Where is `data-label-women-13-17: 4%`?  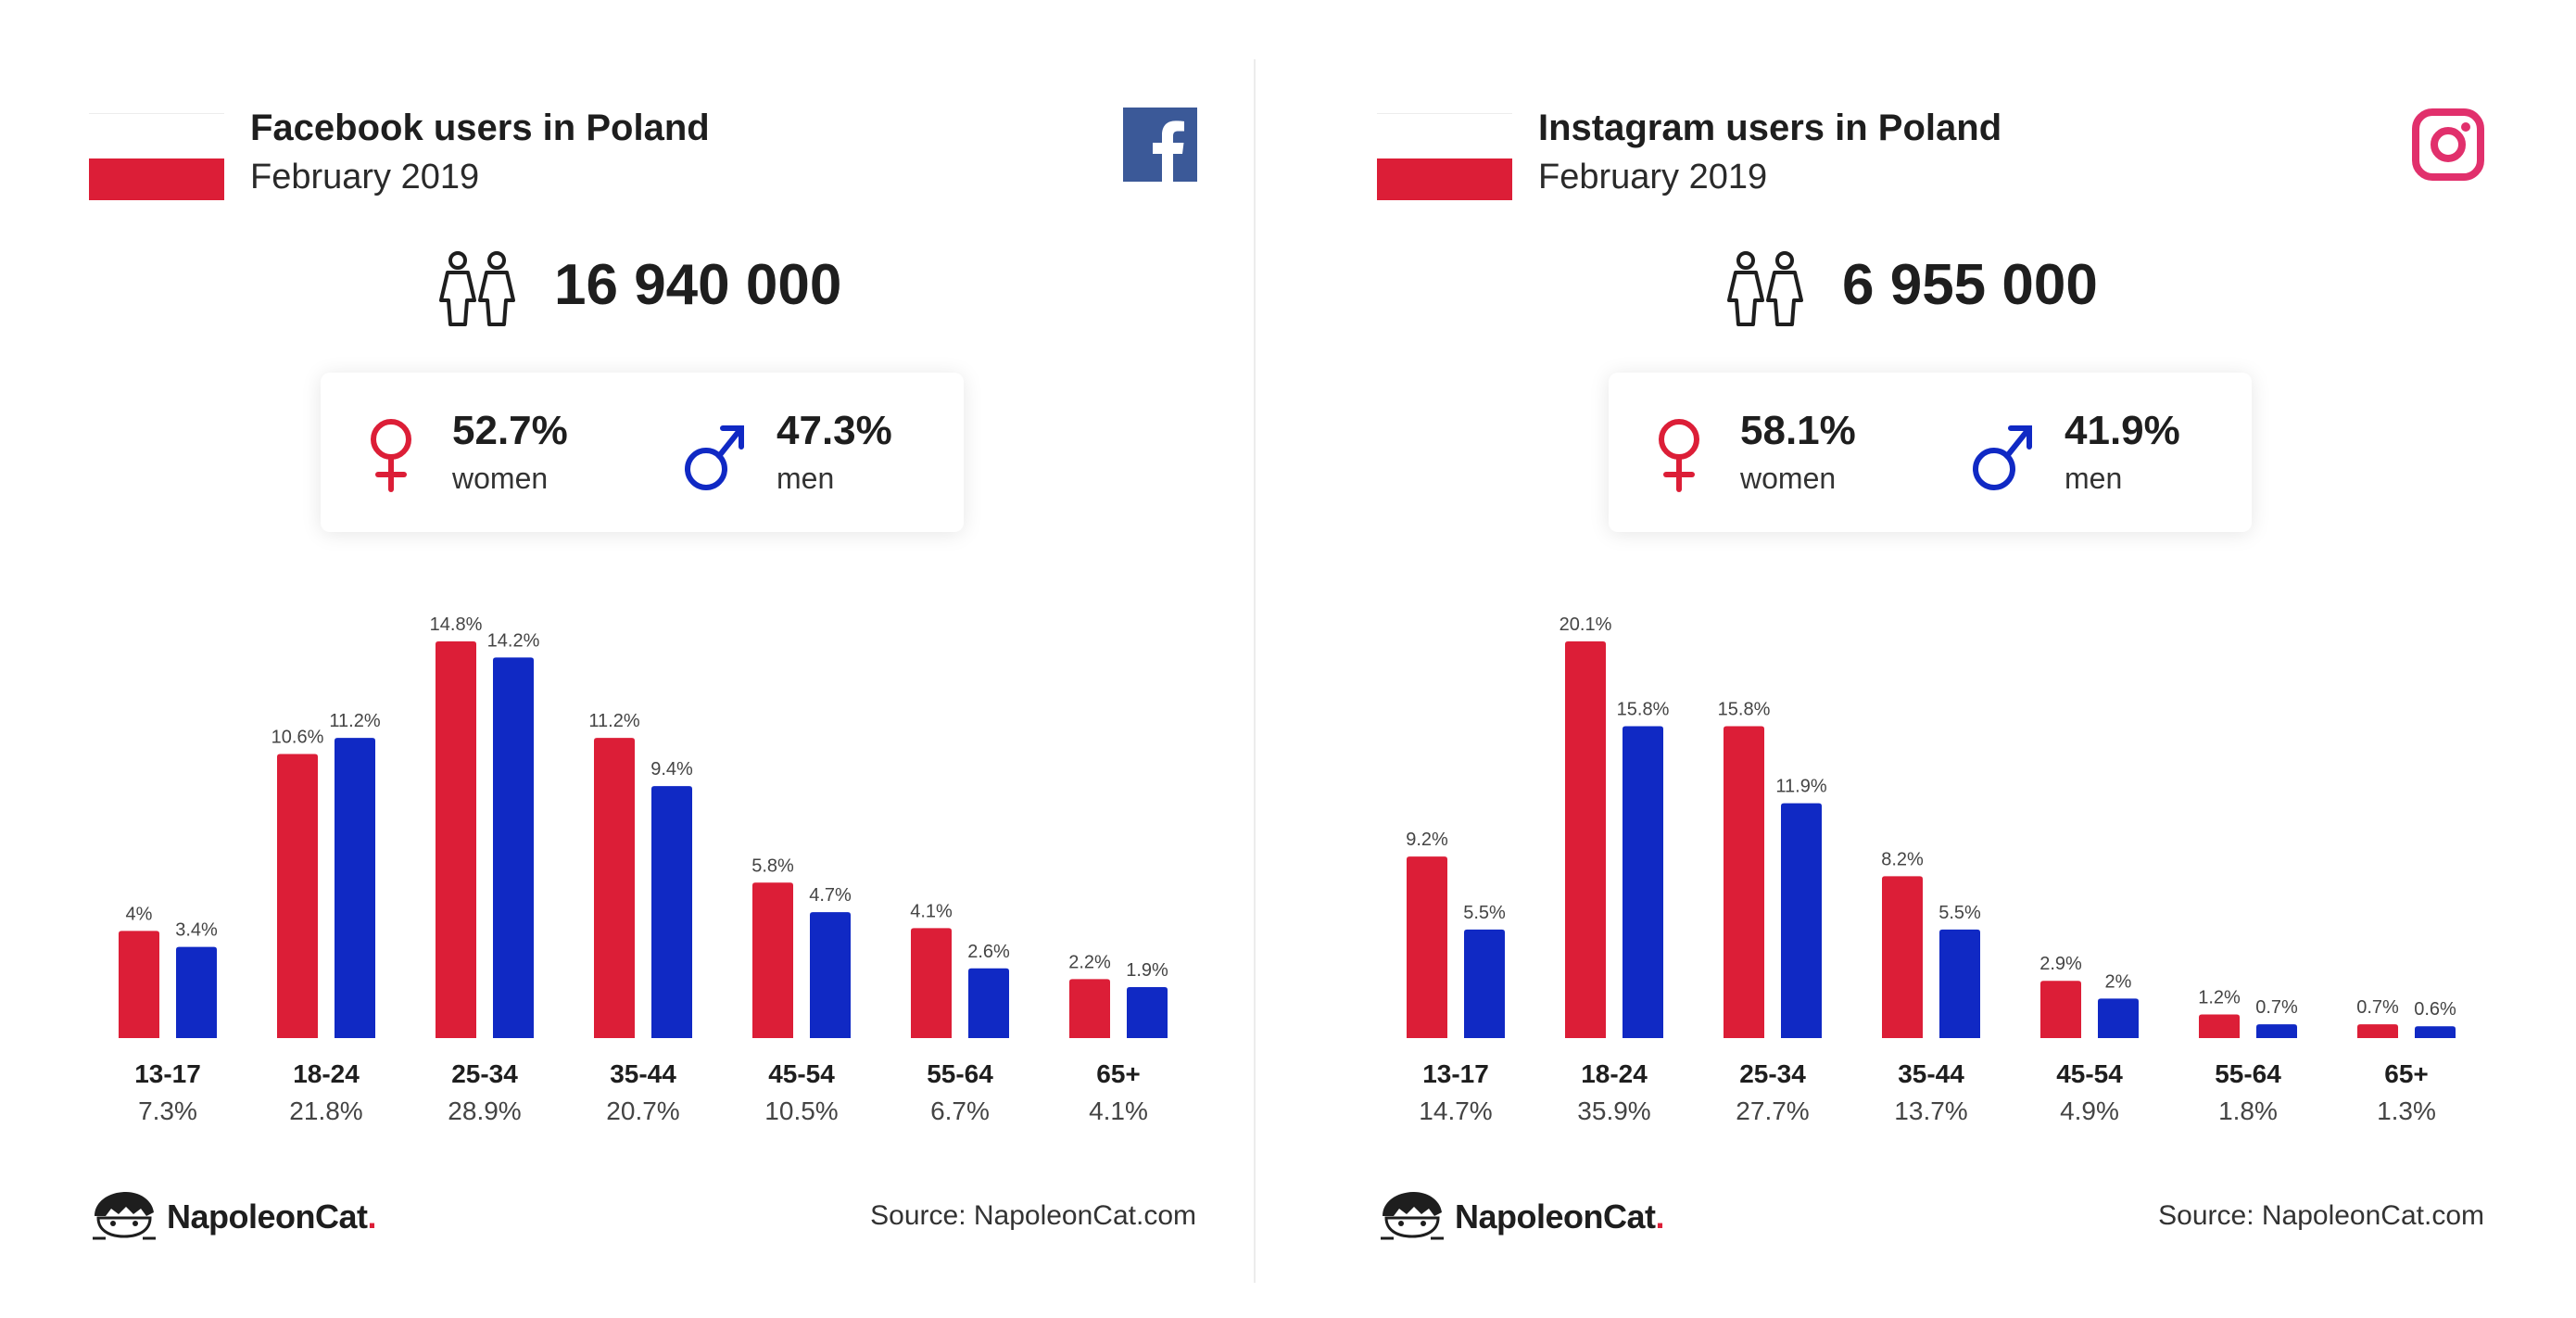 data-label-women-13-17: 4% is located at coordinates (139, 914).